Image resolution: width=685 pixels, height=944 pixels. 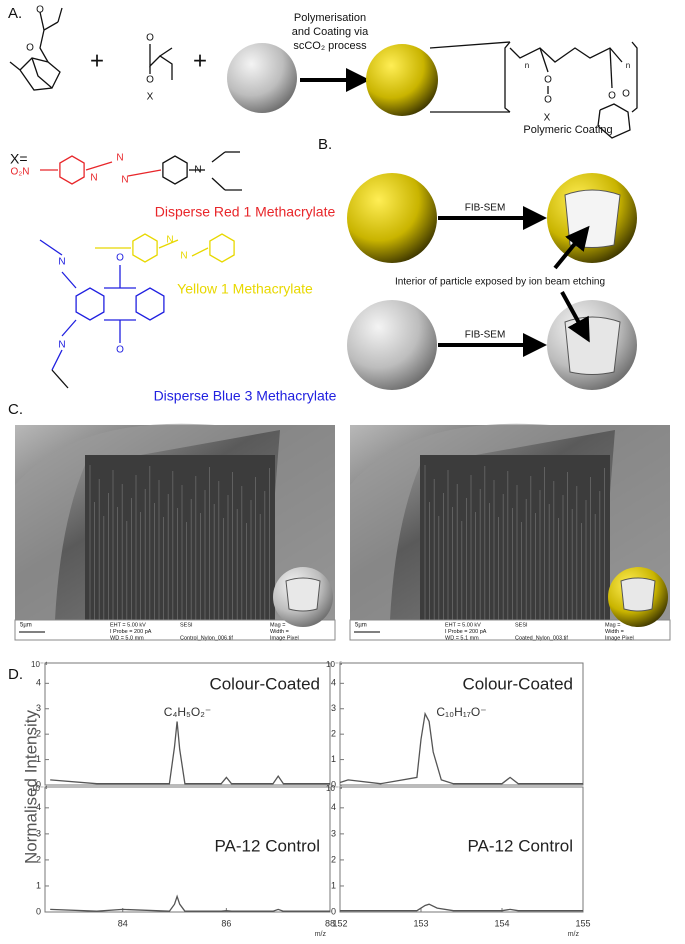 I want to click on info-text: WD = 5.1 mm, so click(x=462, y=638).